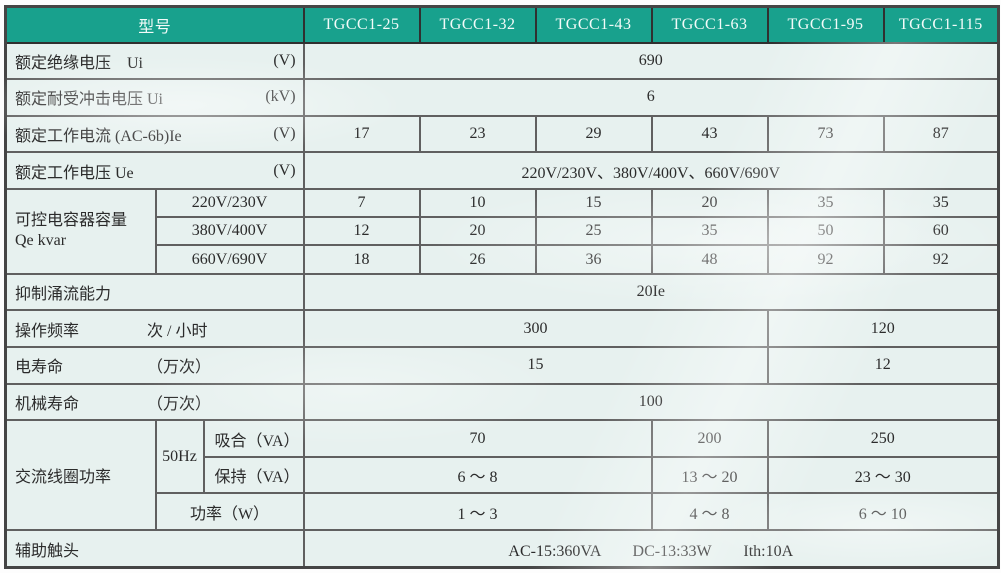 The width and height of the screenshot is (1001, 573). Describe the element at coordinates (651, 97) in the screenshot. I see `cell-value: 6` at that location.